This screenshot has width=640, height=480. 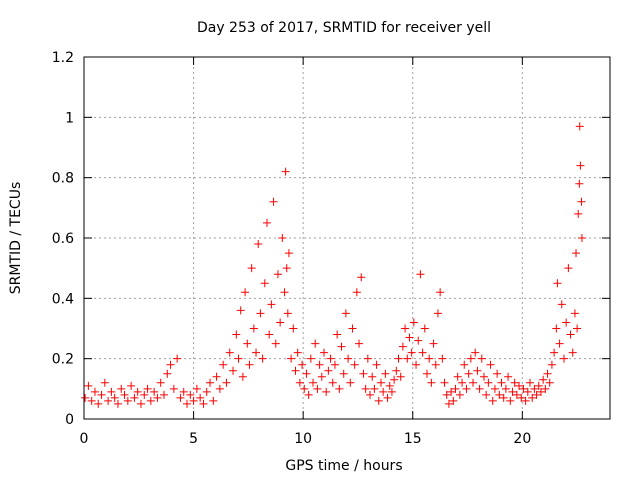 I want to click on y-tick-label: 0.2, so click(x=63, y=360).